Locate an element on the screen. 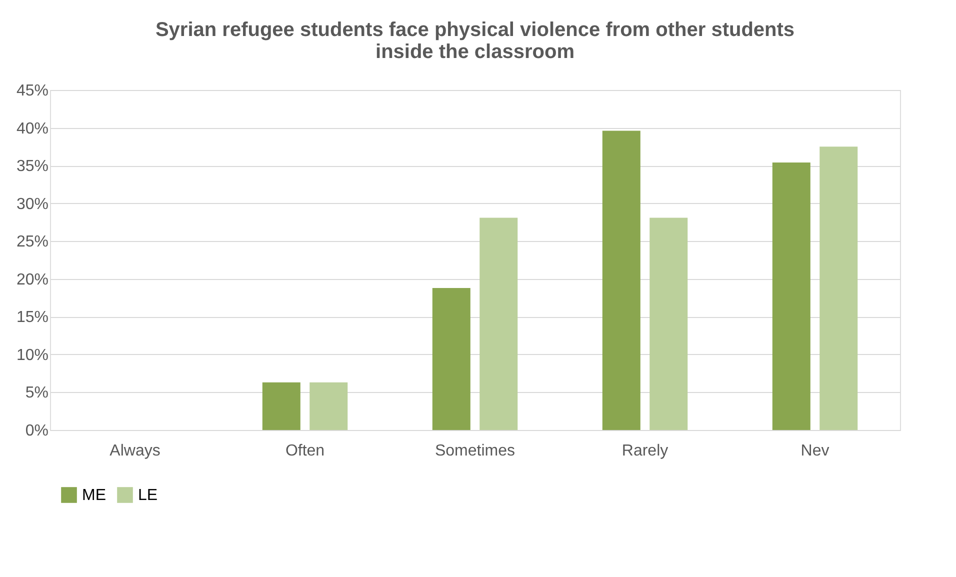 The width and height of the screenshot is (956, 577). y-tick-label: 0% is located at coordinates (36, 431).